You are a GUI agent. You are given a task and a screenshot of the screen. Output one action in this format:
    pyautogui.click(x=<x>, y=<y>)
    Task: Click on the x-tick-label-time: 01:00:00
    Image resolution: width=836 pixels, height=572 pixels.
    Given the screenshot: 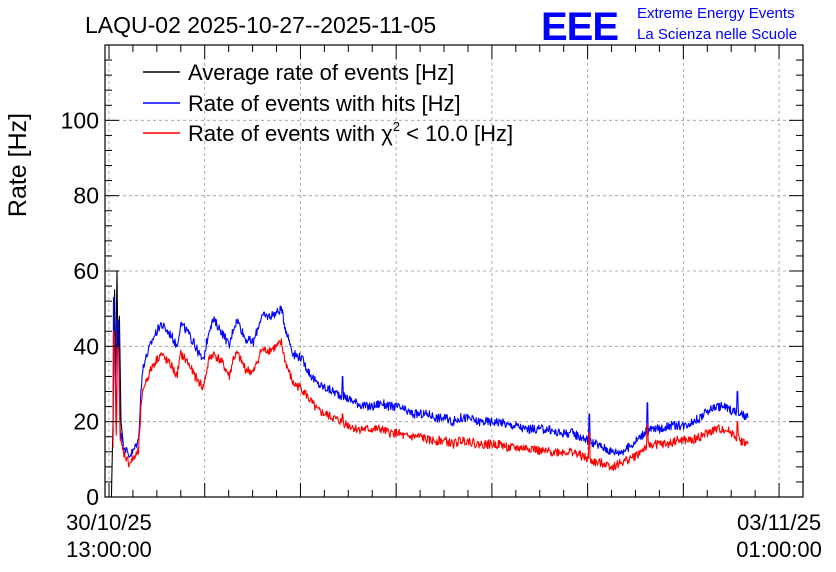 What is the action you would take?
    pyautogui.click(x=779, y=549)
    